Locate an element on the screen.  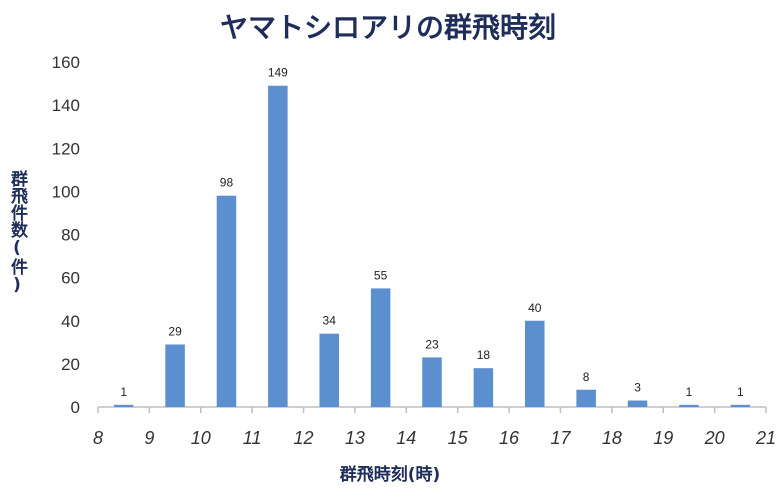
x-tick-label: 20 is located at coordinates (714, 438).